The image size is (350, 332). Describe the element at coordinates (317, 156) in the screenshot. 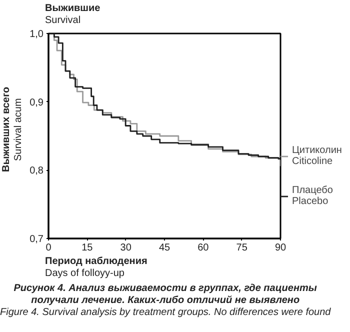

I see `legend-label: Цитиколин Citicoline` at that location.